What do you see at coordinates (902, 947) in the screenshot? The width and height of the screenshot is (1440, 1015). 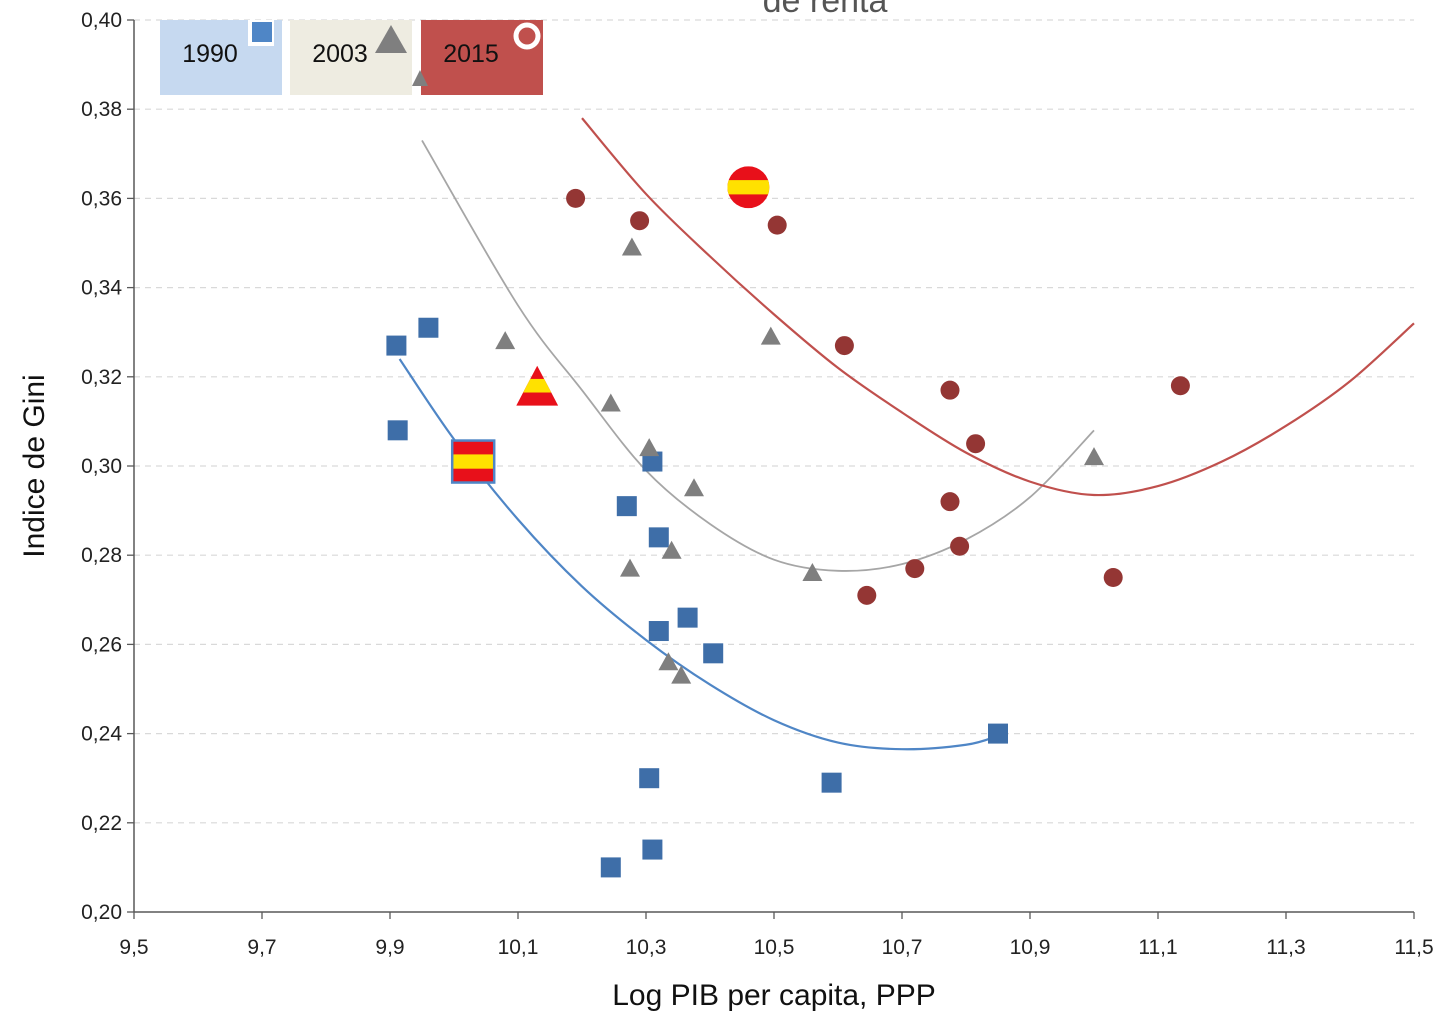 I see `x-tick-label: 10,7` at bounding box center [902, 947].